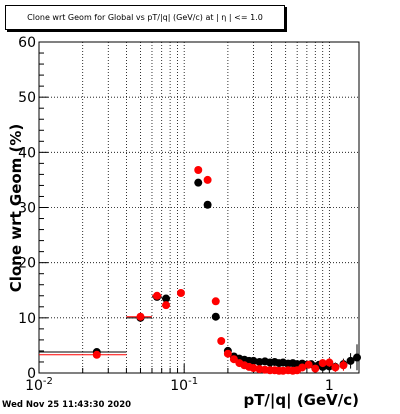 Image resolution: width=400 pixels, height=414 pixels. Describe the element at coordinates (16, 208) in the screenshot. I see `y-axis-label: Clone wrt Geom (%)` at that location.